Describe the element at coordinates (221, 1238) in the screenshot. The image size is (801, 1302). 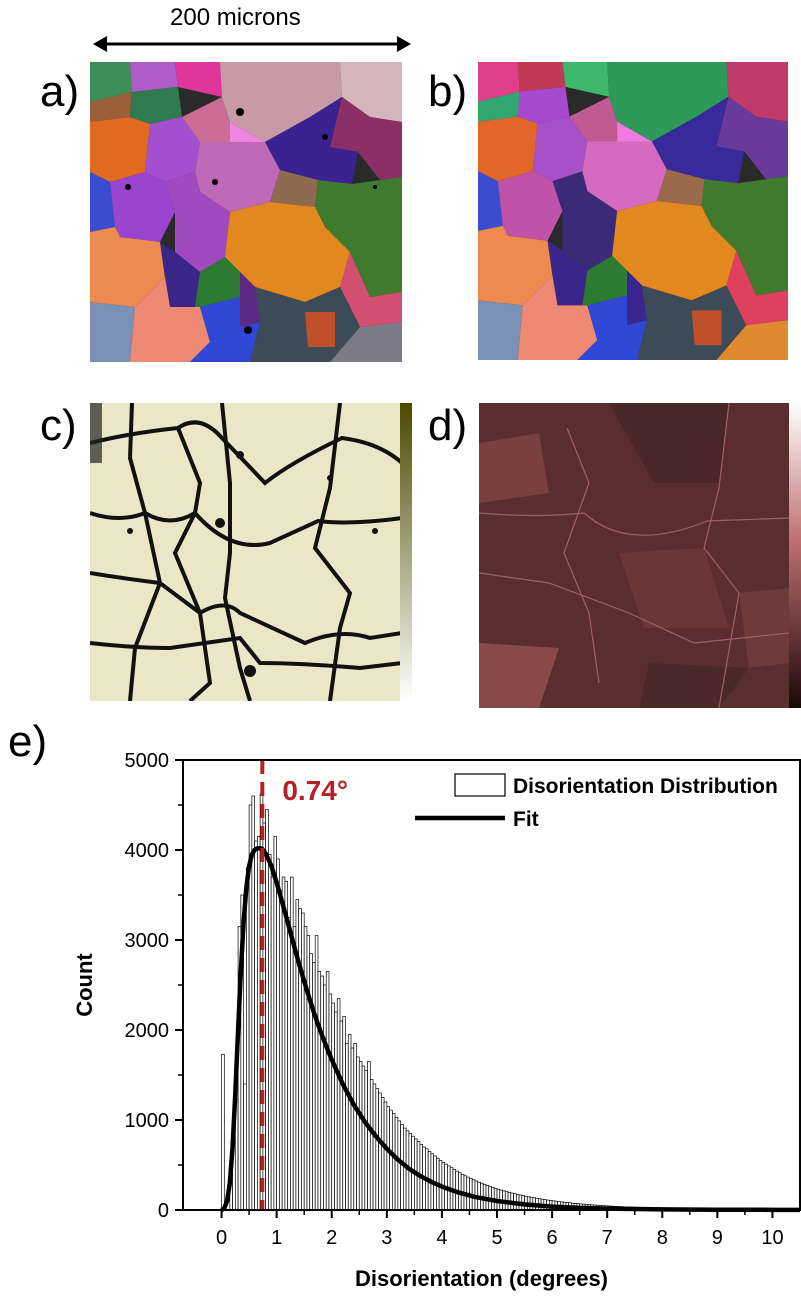
I see `x-tick-label: 0` at that location.